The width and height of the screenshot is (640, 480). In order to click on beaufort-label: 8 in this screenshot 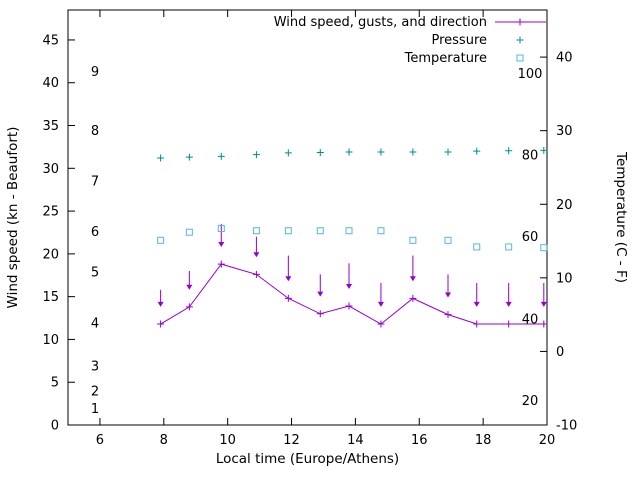, I will do `click(95, 131)`.